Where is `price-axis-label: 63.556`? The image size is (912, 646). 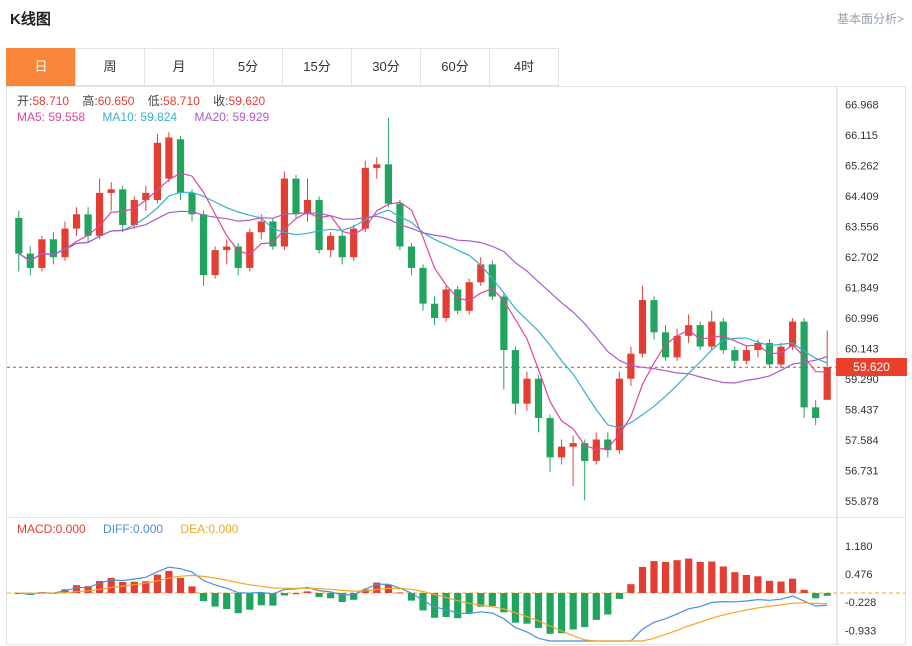 price-axis-label: 63.556 is located at coordinates (862, 228).